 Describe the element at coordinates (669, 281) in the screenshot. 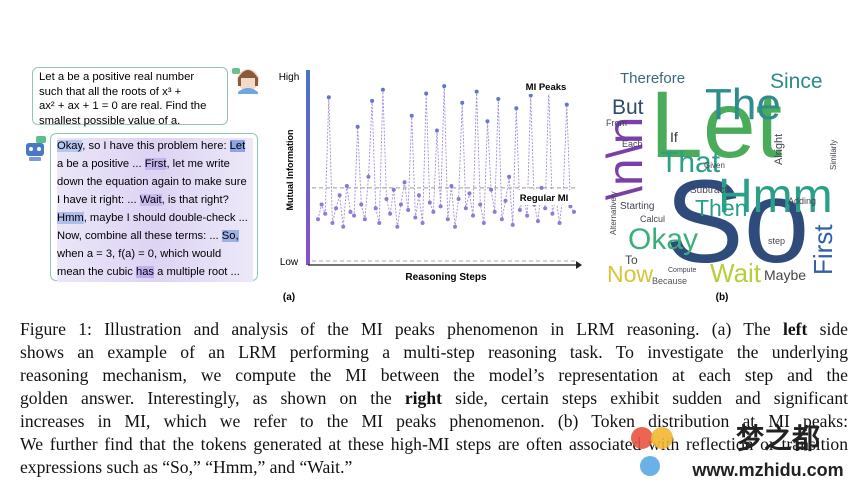

I see `cloud-word: Because` at that location.